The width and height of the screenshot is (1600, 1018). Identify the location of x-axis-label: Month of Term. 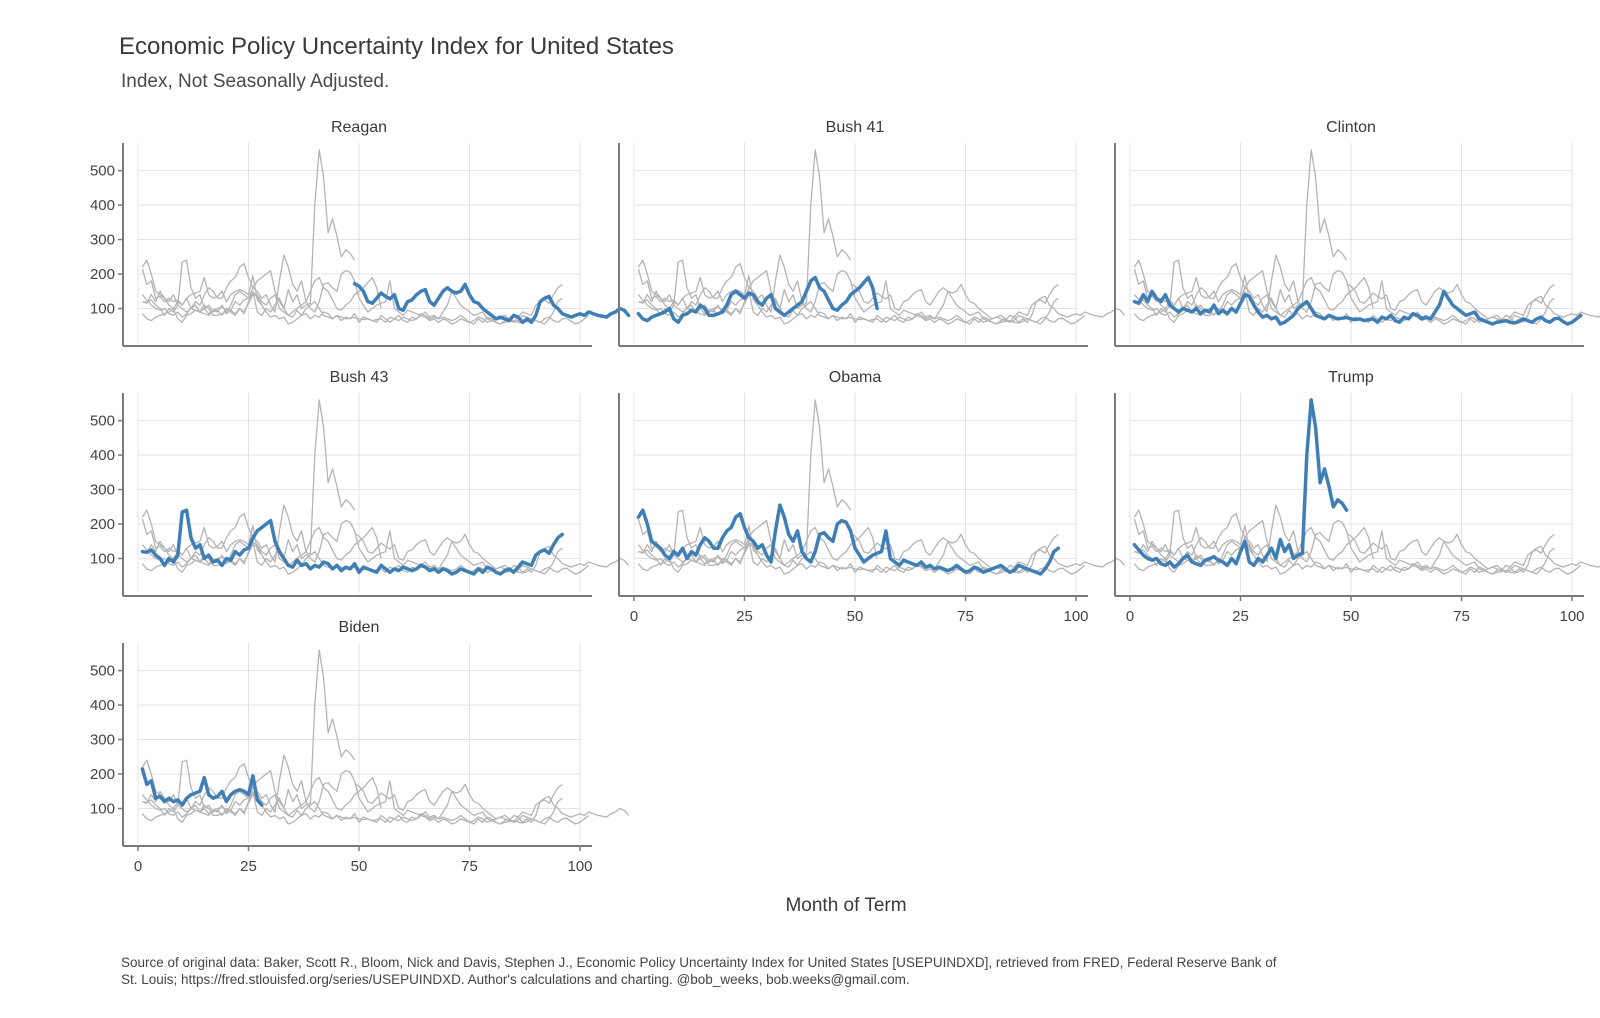
(845, 905).